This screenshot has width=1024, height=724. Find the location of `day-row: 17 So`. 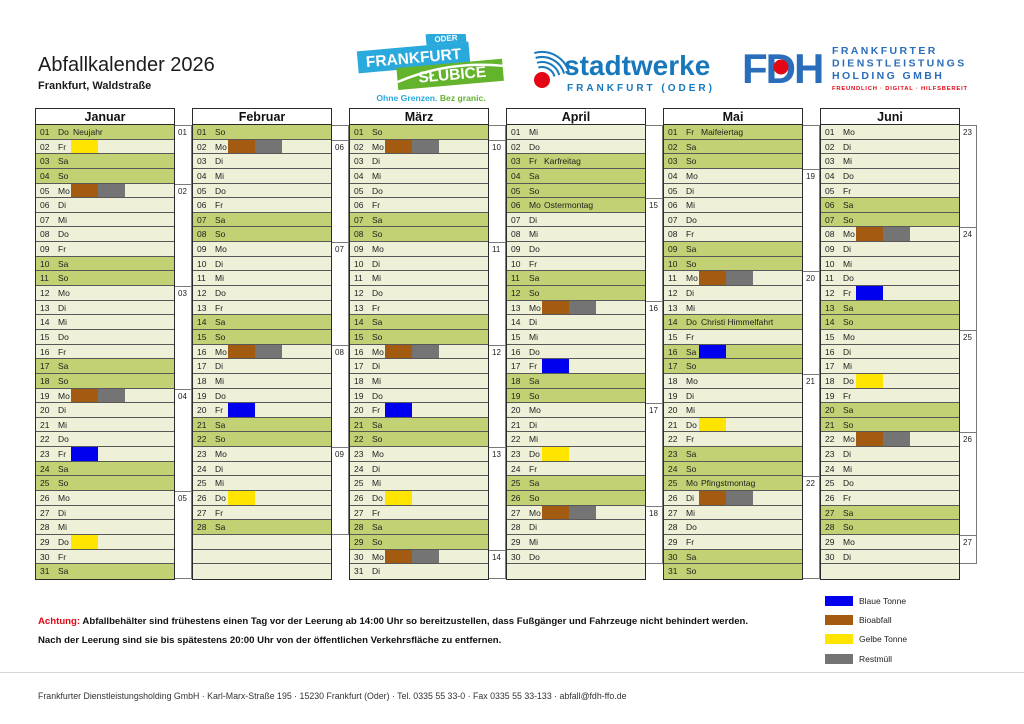

day-row: 17 So is located at coordinates (733, 366).